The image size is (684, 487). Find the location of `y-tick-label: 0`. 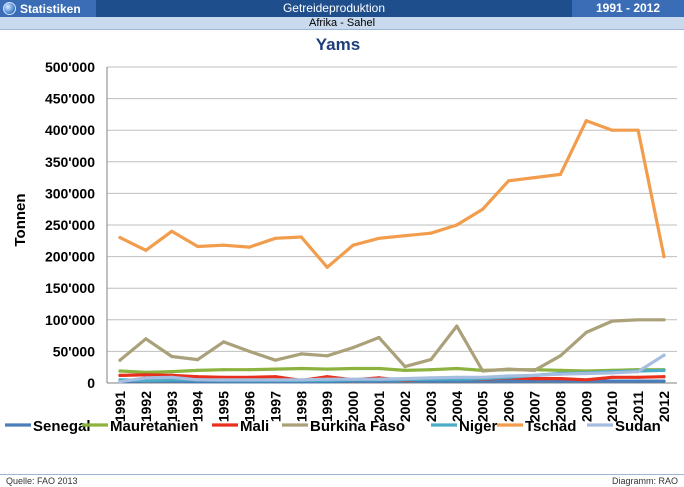

y-tick-label: 0 is located at coordinates (91, 383).